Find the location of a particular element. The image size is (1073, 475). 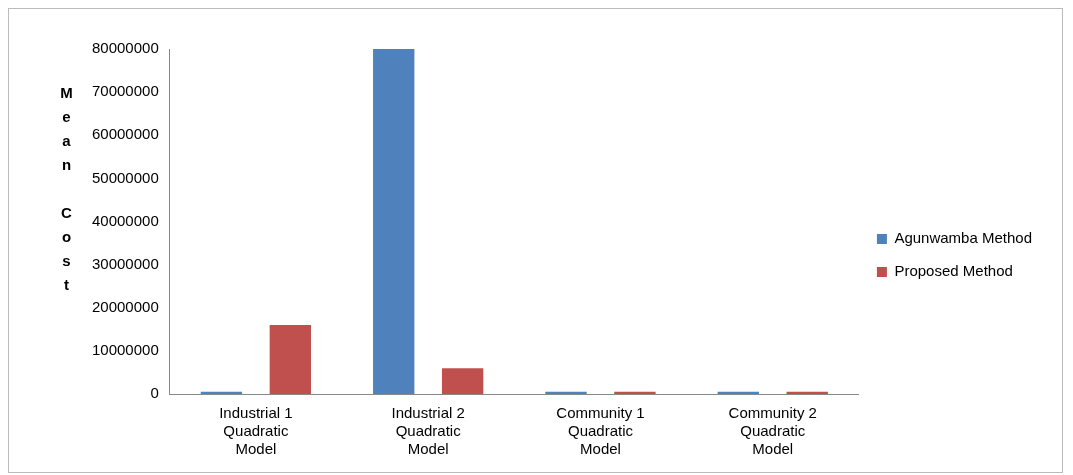

y-tick-label: 70000000 is located at coordinates (125, 91).